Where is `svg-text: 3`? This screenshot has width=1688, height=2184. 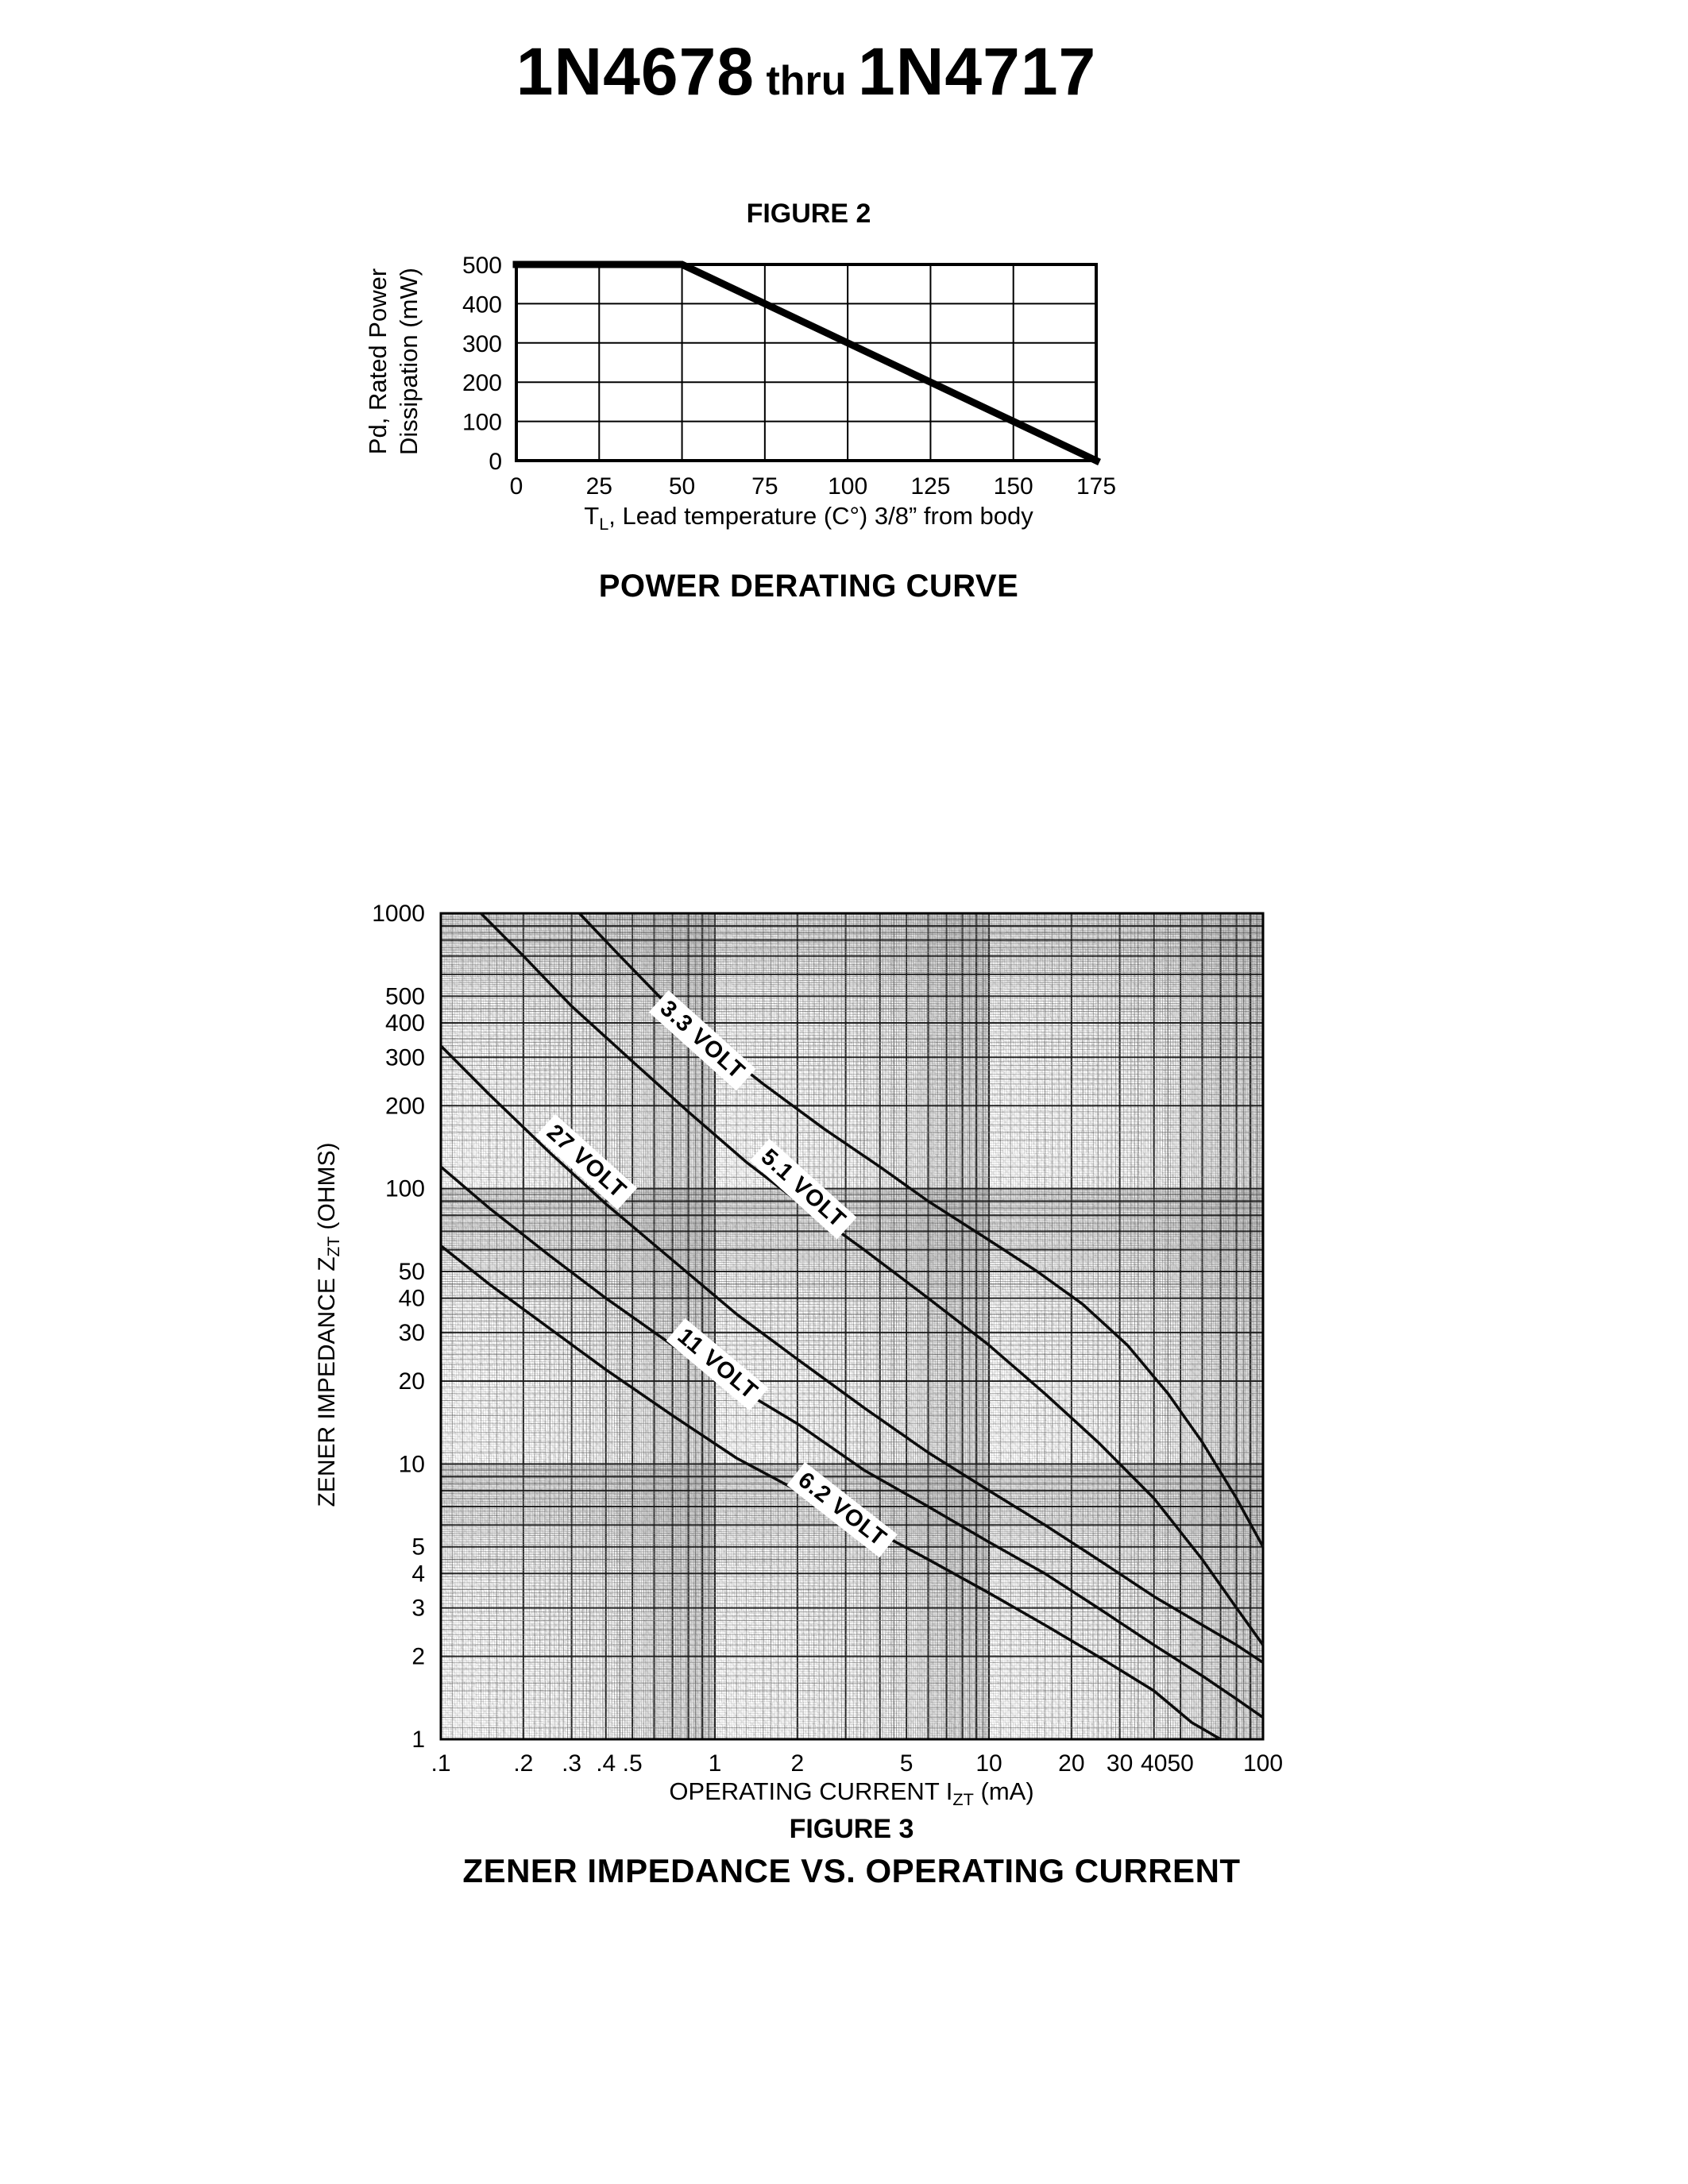
svg-text: 3 is located at coordinates (418, 1609).